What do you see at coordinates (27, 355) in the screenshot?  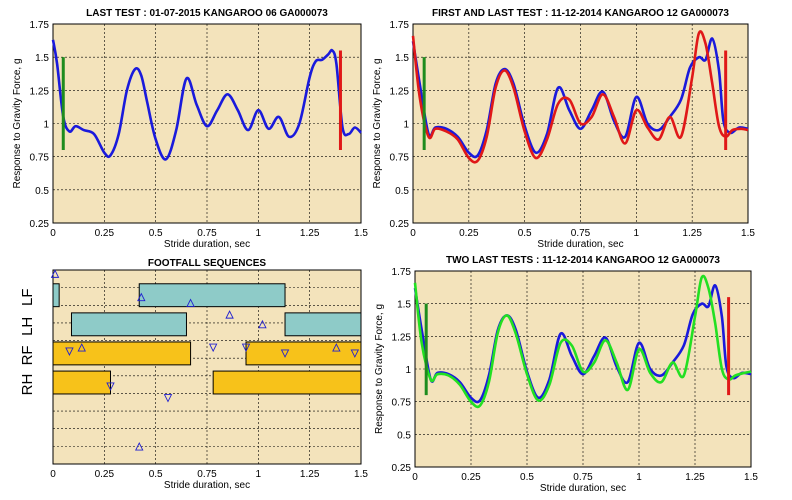 I see `row-label-rf: RF` at bounding box center [27, 355].